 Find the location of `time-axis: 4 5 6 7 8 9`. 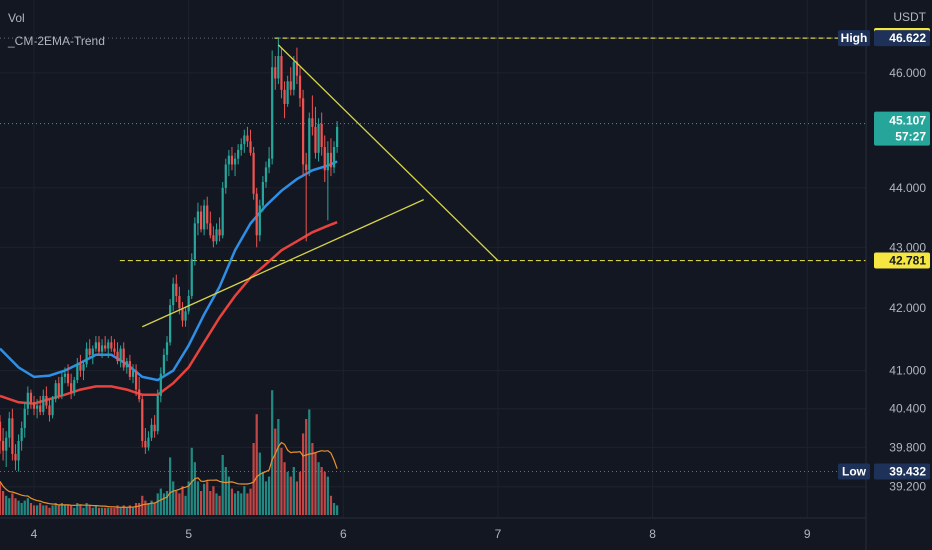

time-axis: 4 5 6 7 8 9 is located at coordinates (433, 529).